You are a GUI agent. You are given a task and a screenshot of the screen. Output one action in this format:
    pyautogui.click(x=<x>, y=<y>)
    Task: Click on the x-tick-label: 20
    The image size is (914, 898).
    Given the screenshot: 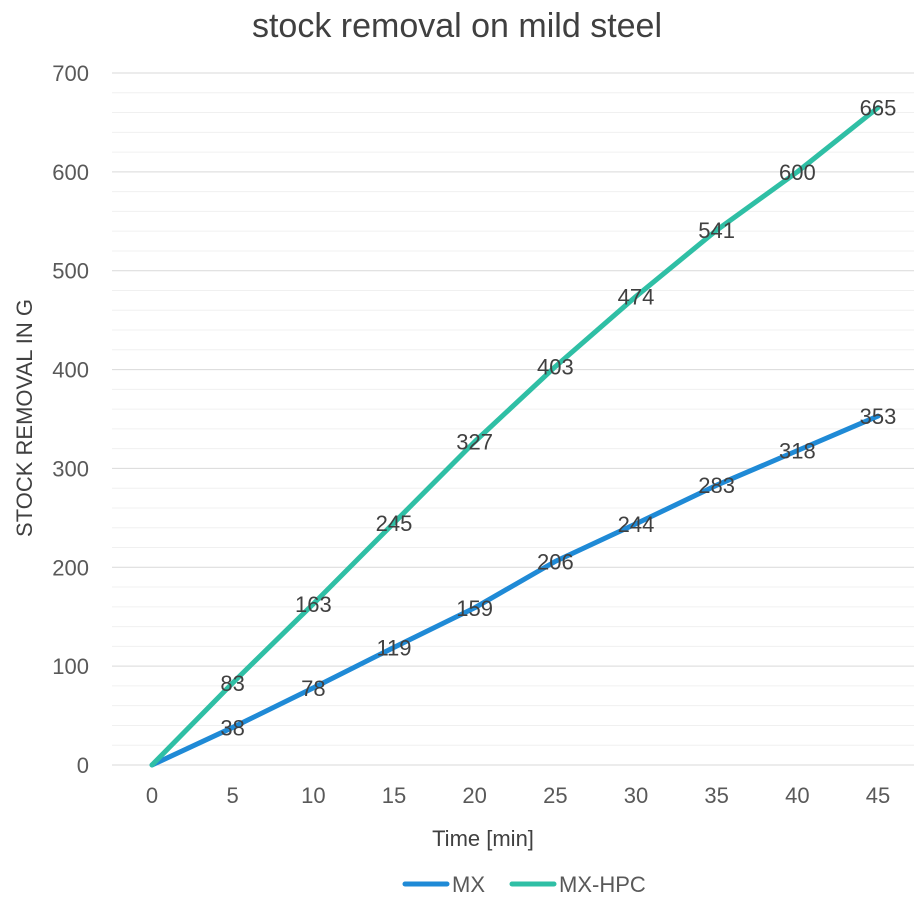 What is the action you would take?
    pyautogui.click(x=474, y=795)
    